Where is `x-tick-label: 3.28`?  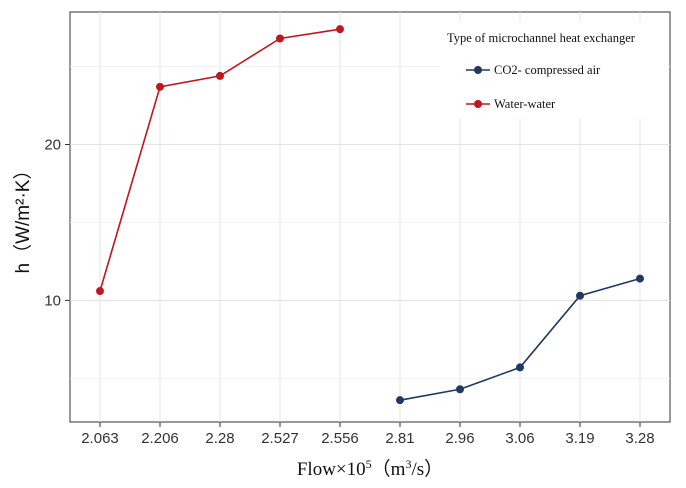 x-tick-label: 3.28 is located at coordinates (639, 438).